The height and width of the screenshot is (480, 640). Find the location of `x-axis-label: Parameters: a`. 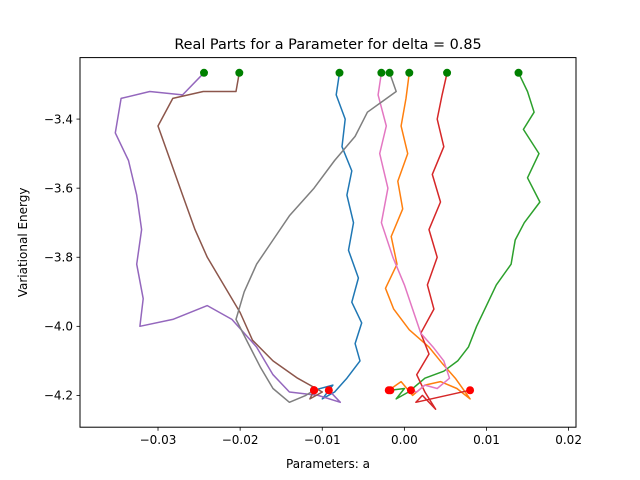

x-axis-label: Parameters: a is located at coordinates (328, 464).